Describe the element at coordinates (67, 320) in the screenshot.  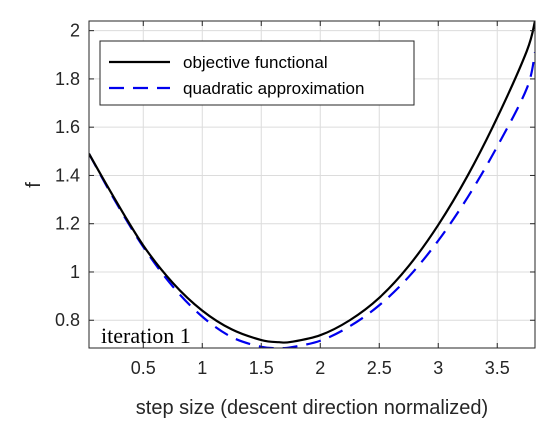
I see `y-tick-label: 0.8` at that location.